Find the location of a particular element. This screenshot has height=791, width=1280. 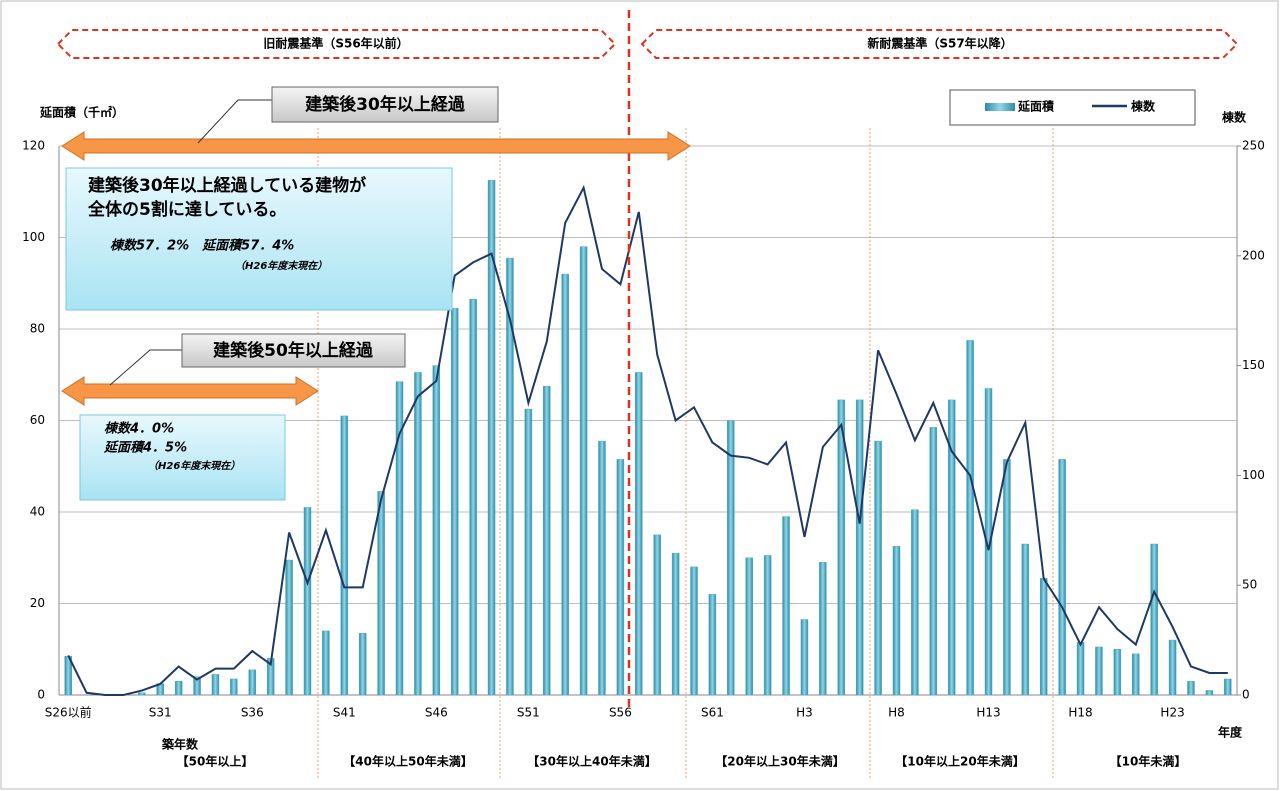

arrow-label-box is located at coordinates (293, 350).